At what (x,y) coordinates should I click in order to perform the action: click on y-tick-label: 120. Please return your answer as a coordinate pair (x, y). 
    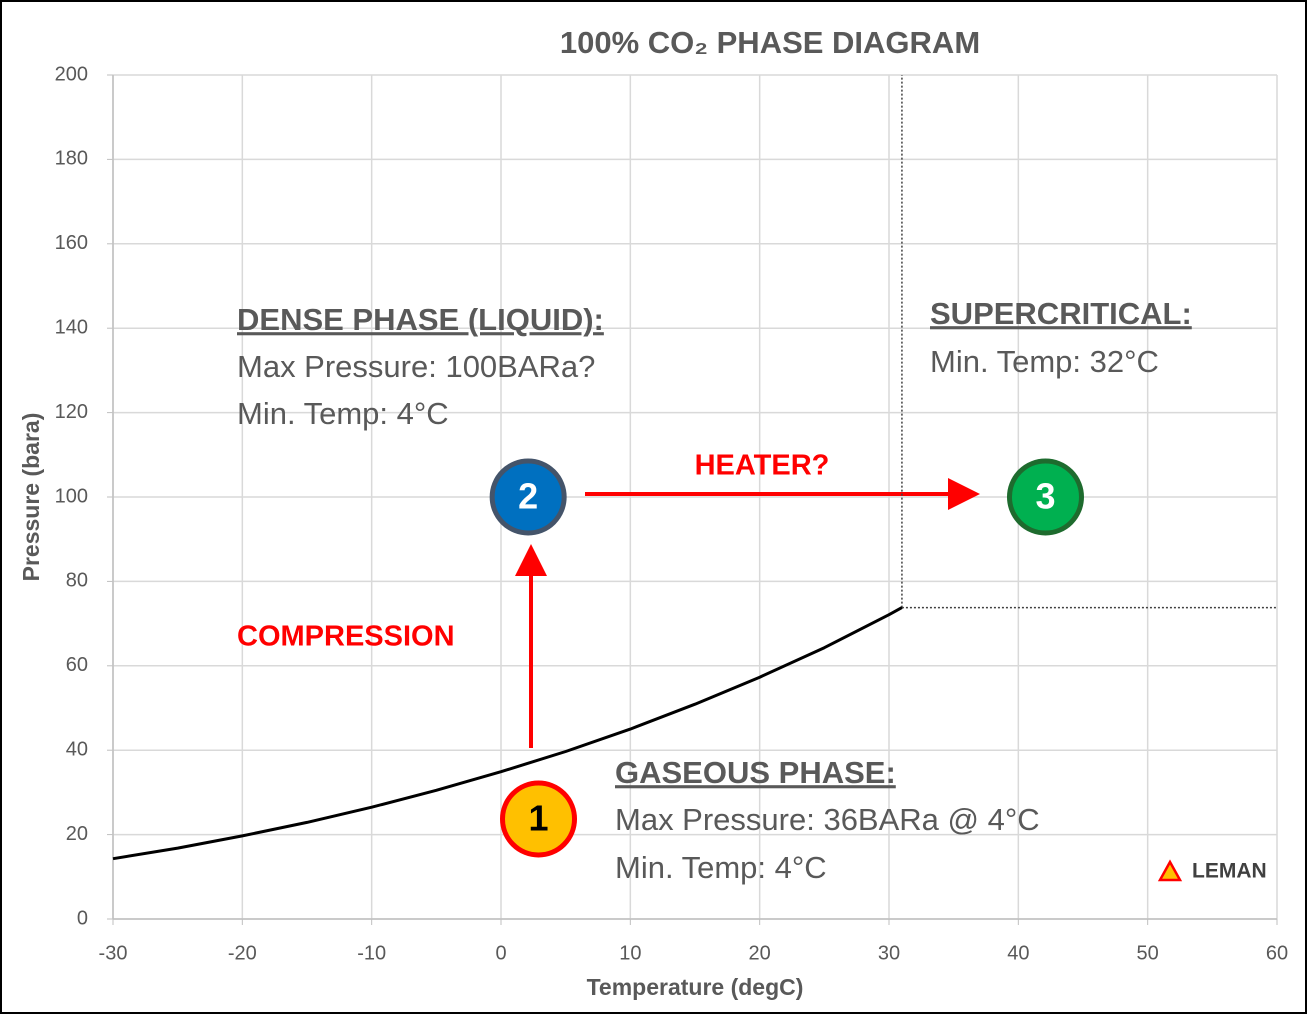
    Looking at the image, I should click on (71, 412).